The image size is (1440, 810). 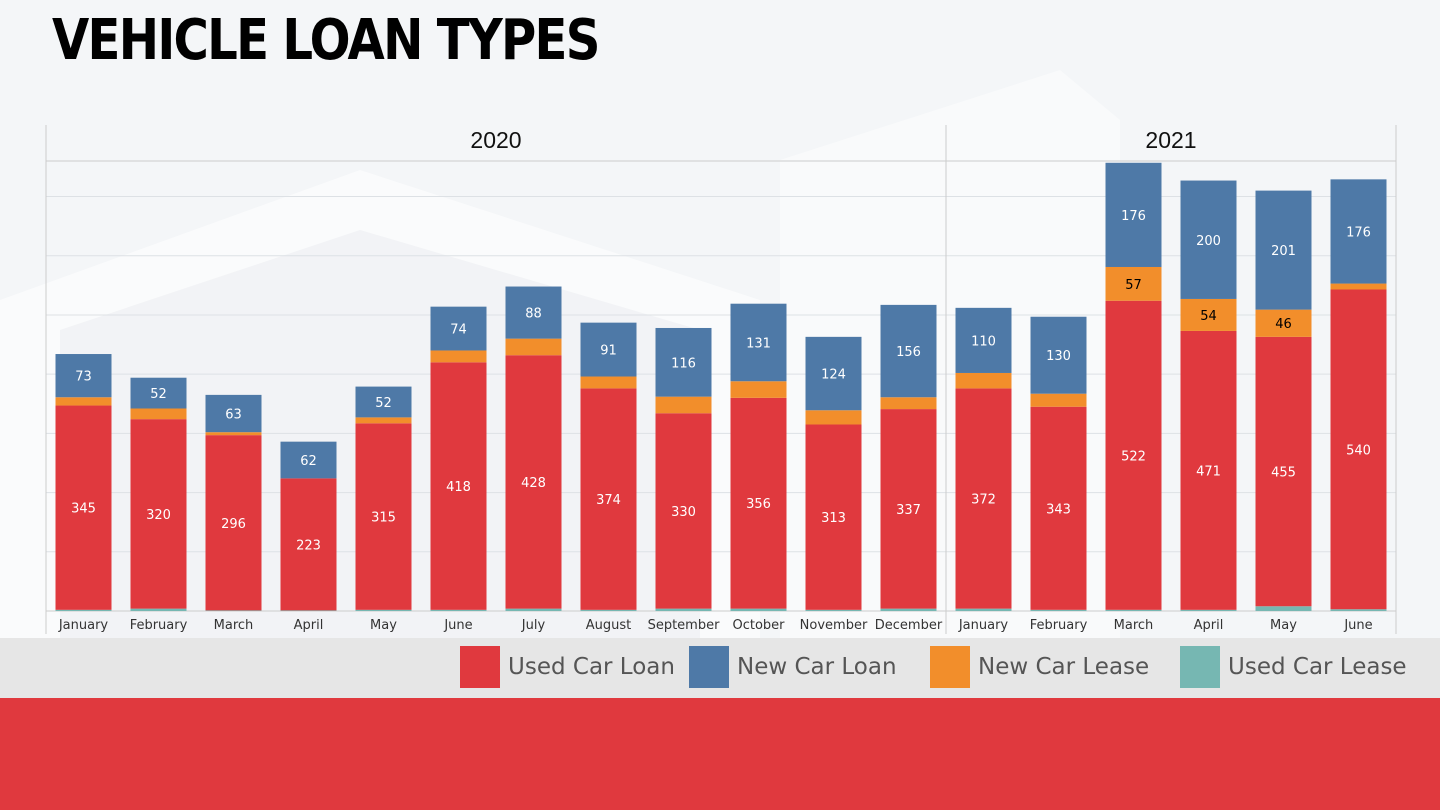 What do you see at coordinates (609, 625) in the screenshot?
I see `x-tick-label: August` at bounding box center [609, 625].